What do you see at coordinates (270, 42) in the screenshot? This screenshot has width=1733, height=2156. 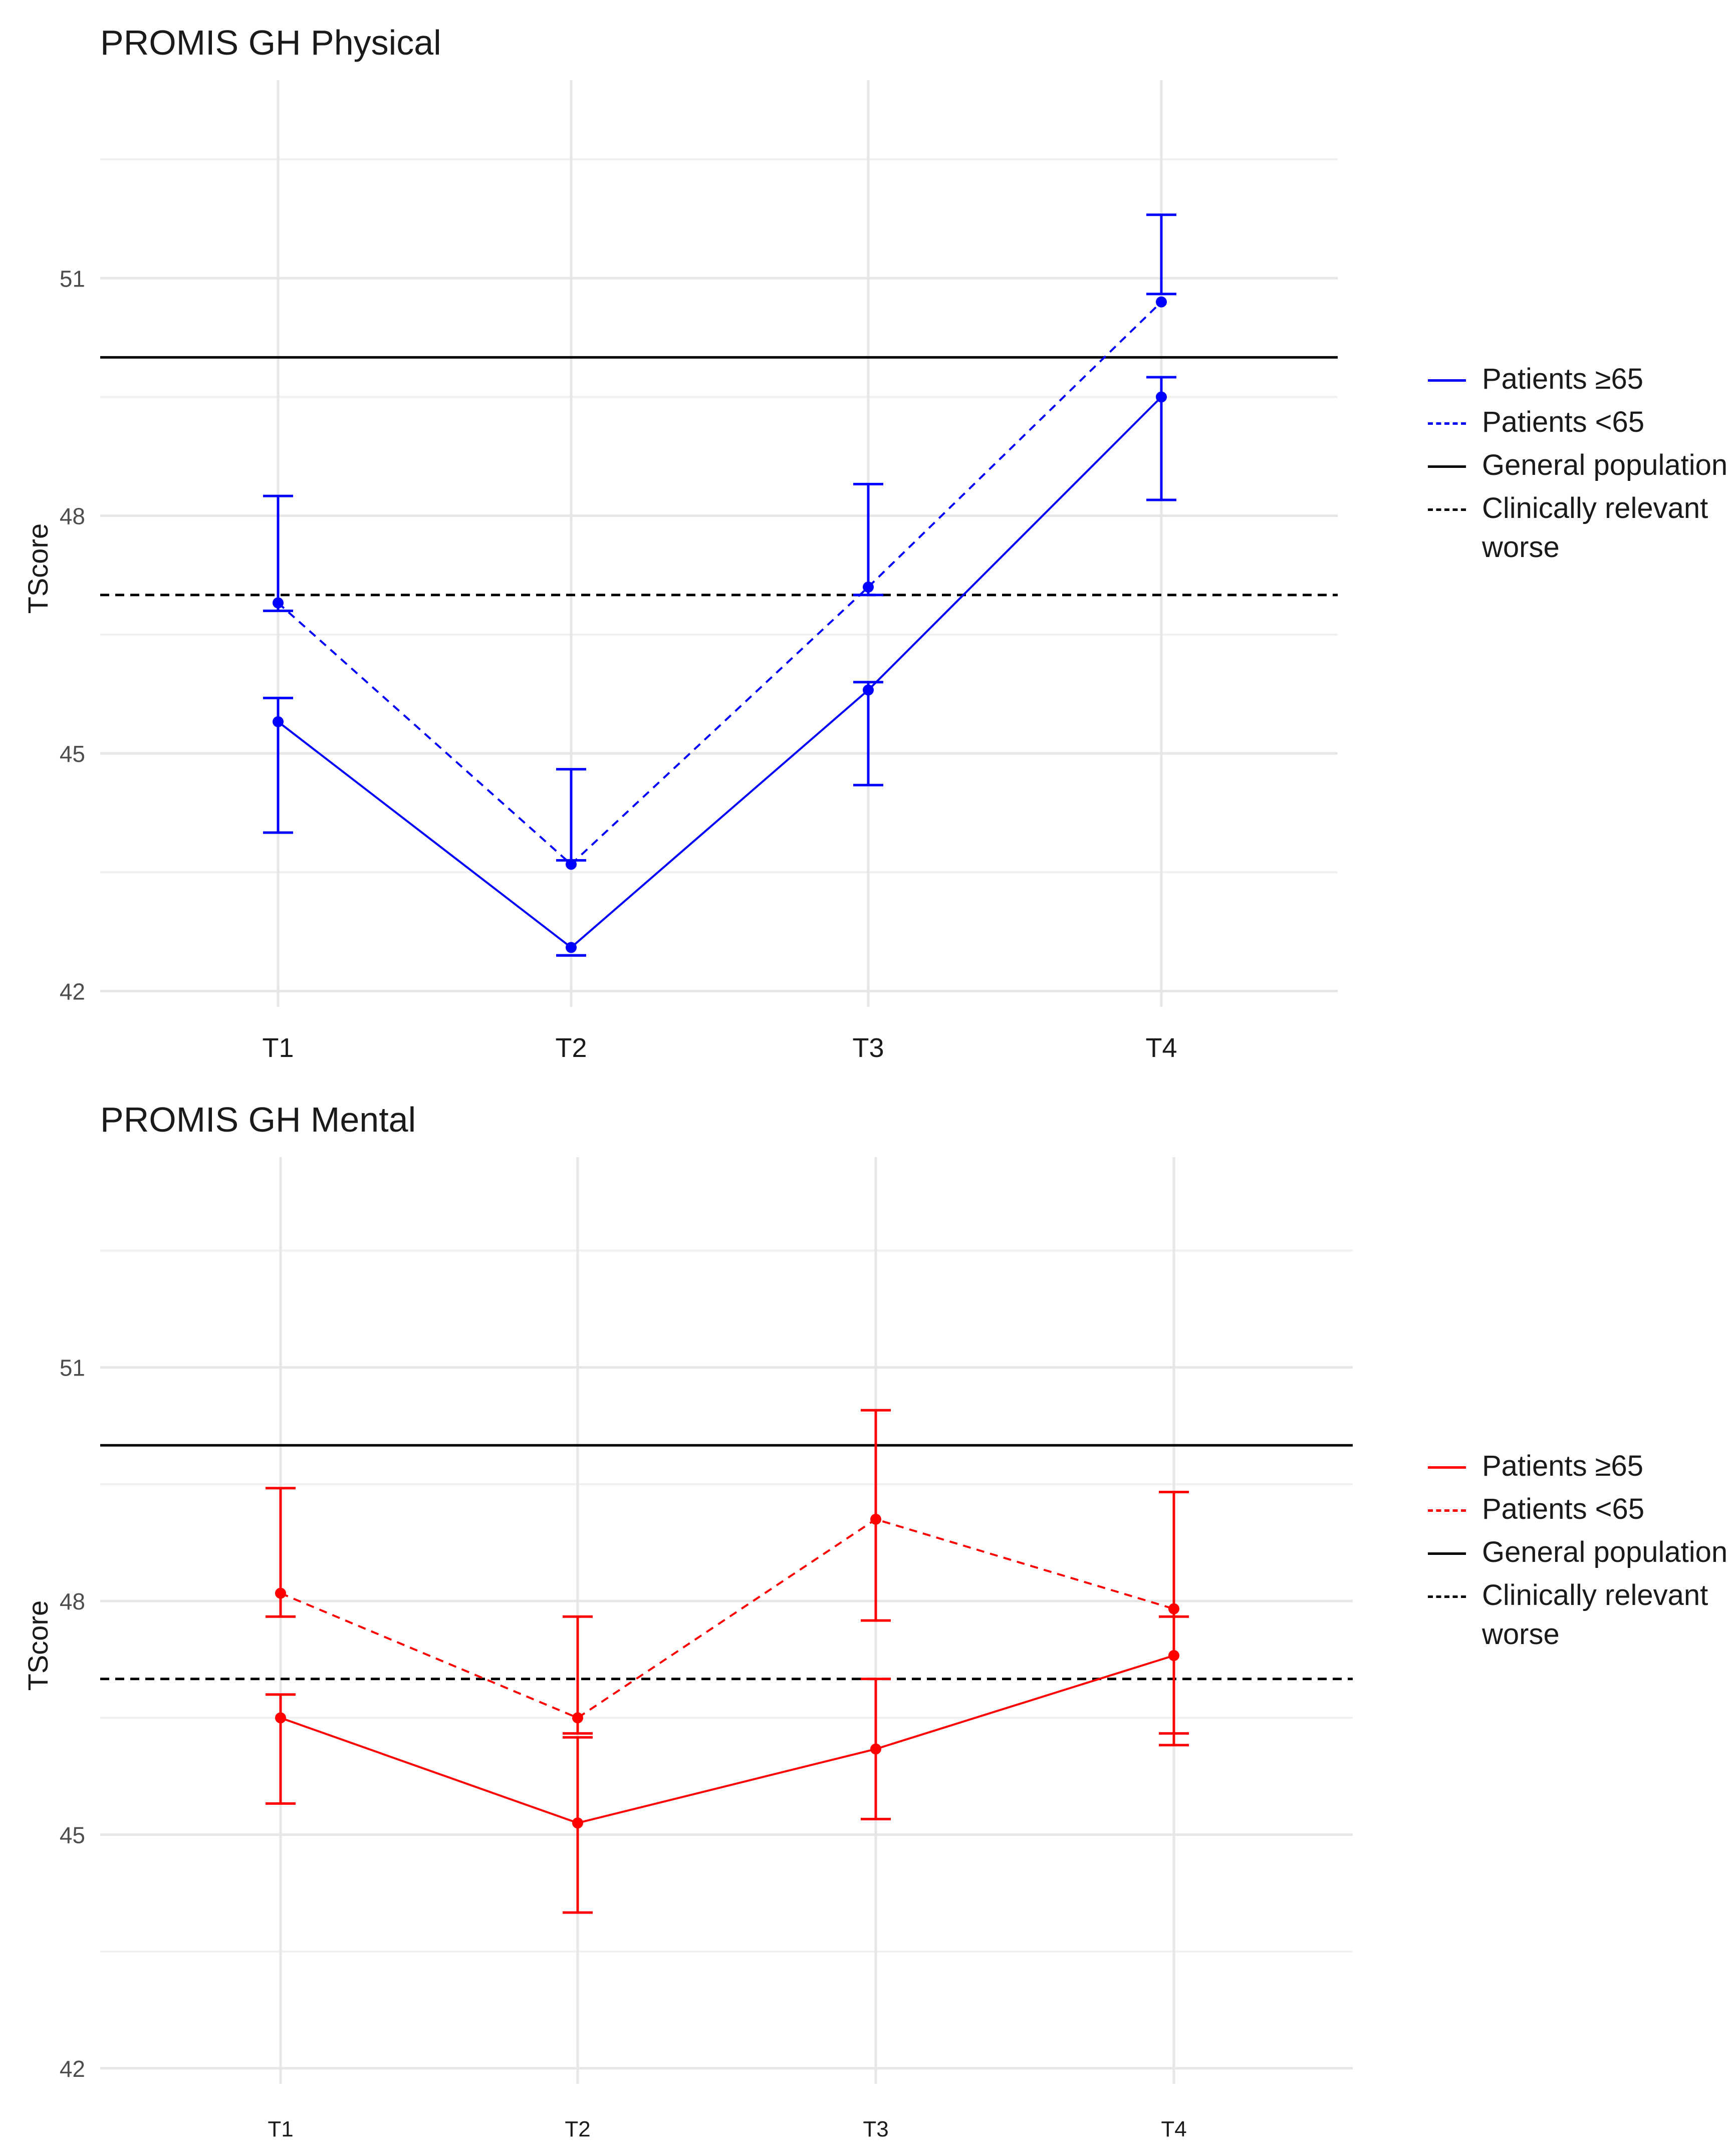 I see `chart-title: PROMIS GH Physical` at bounding box center [270, 42].